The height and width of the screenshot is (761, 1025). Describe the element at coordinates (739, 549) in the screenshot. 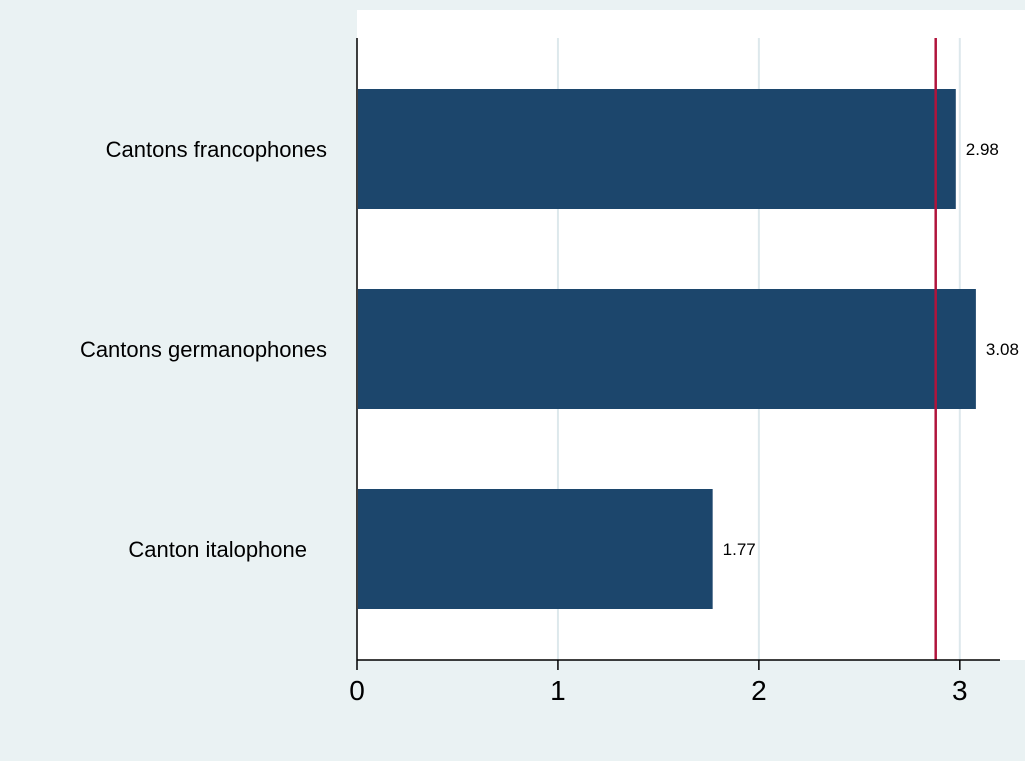

I see `value-label: 1.77` at that location.